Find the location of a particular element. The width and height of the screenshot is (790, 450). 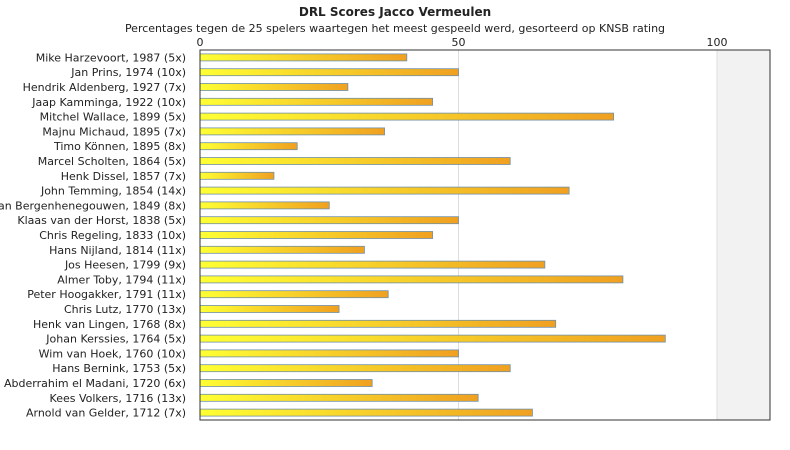

category-label: Kees Volkers, 1716 (13x) is located at coordinates (118, 398).